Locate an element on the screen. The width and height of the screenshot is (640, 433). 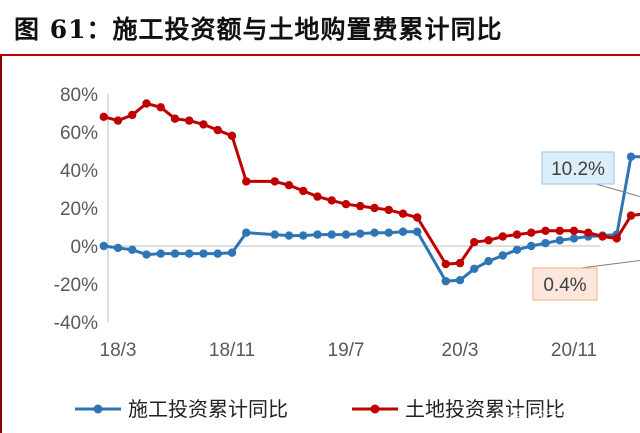
x-tick-label: 20/3 is located at coordinates (460, 350).